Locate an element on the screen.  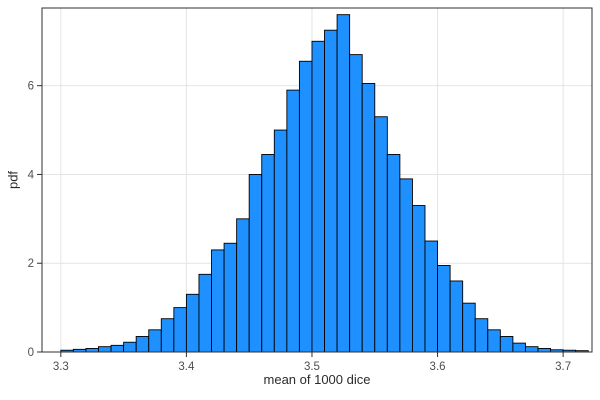
y-tick-label: 4 is located at coordinates (31, 175).